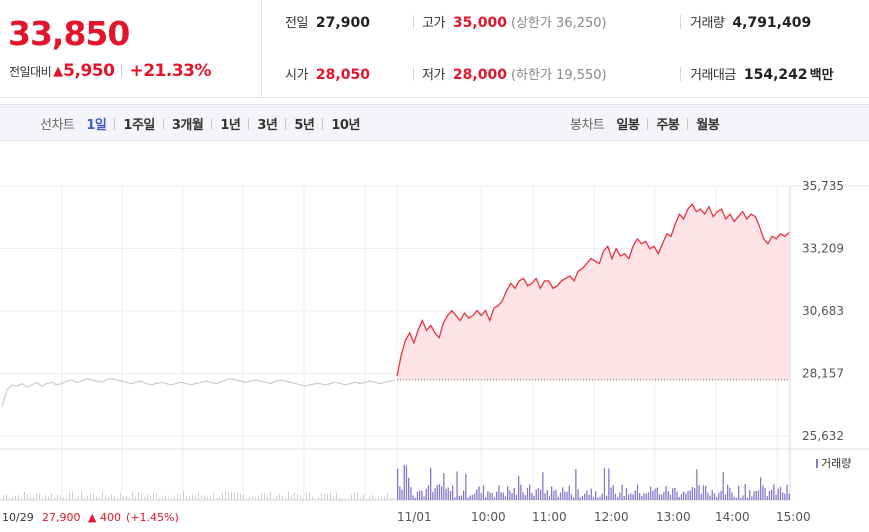  I want to click on stat-value: 28,050, so click(342, 75).